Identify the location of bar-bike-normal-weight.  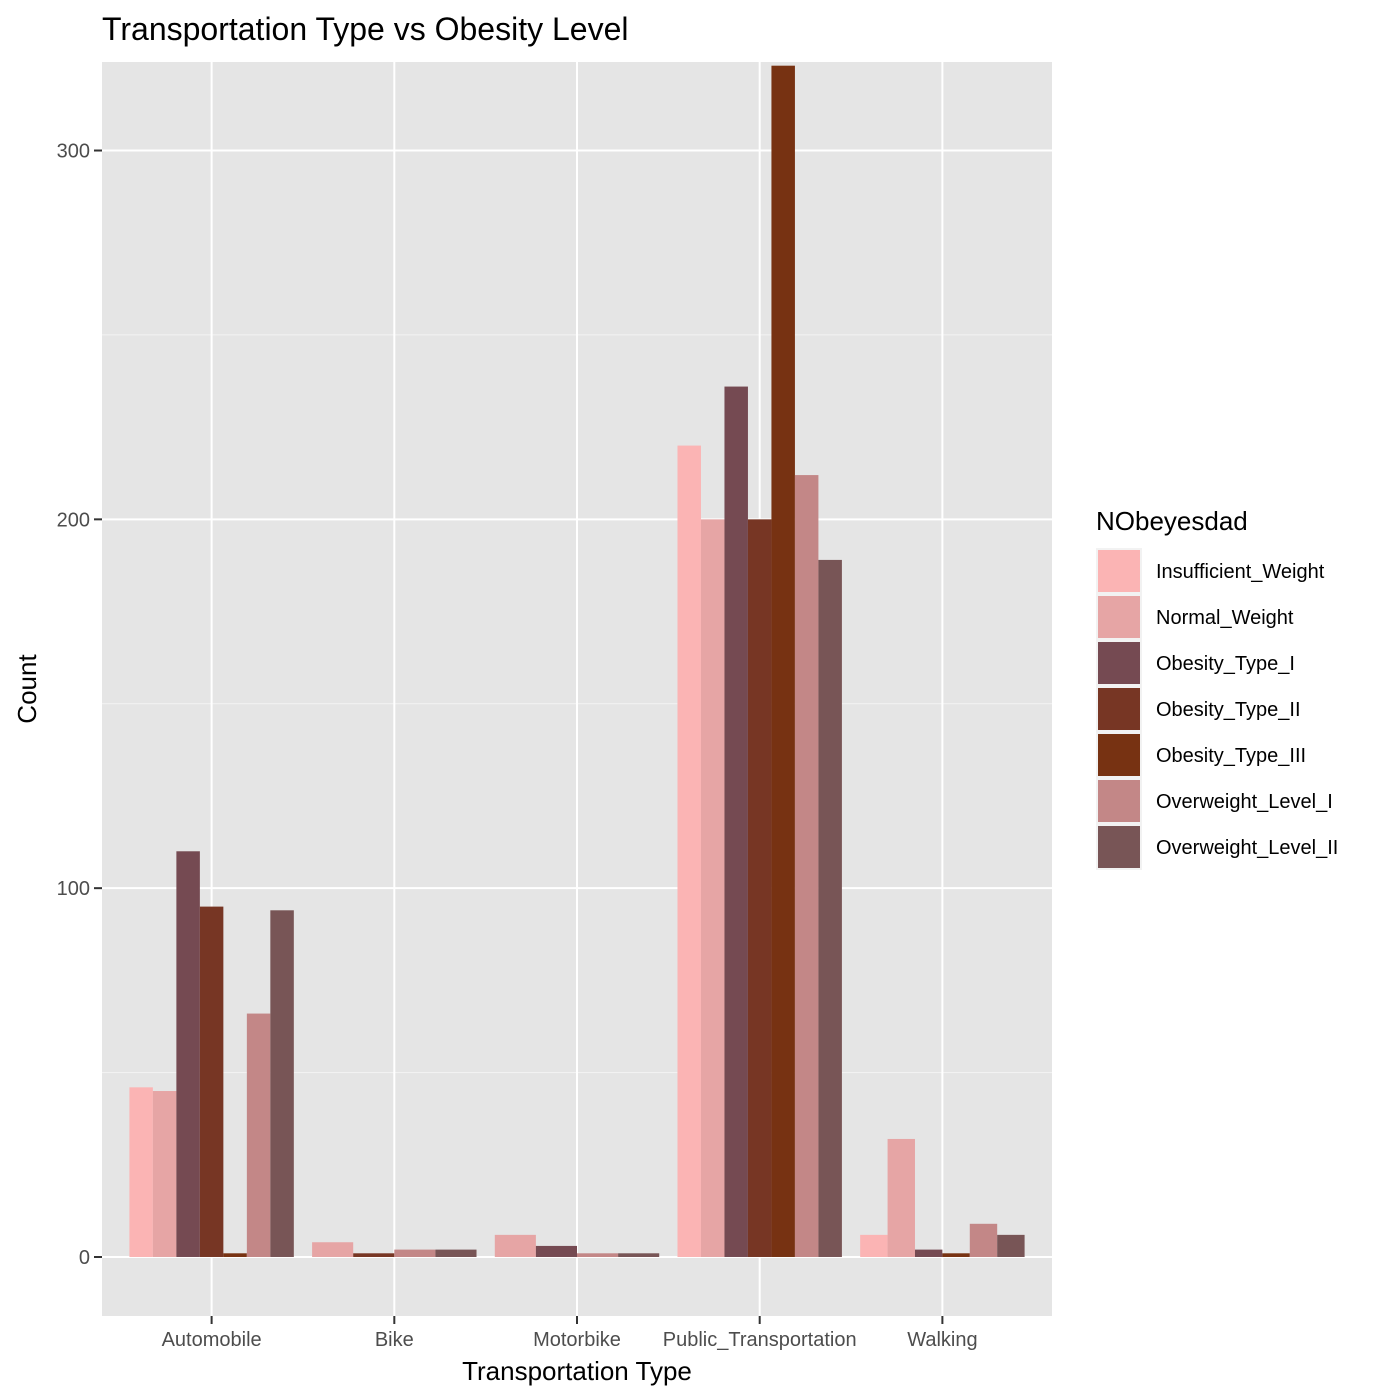
(333, 1249).